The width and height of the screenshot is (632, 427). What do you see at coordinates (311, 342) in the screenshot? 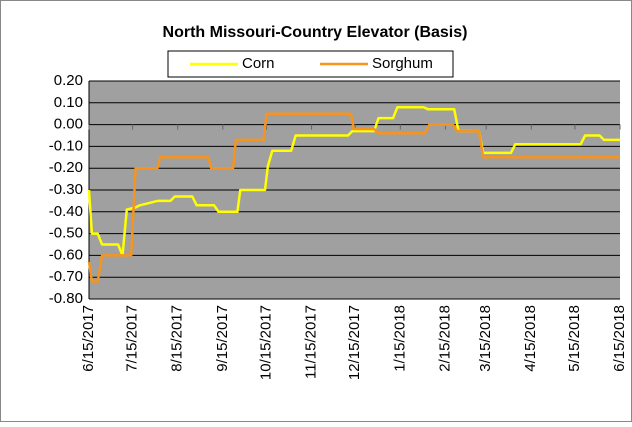
I see `x-tick-label: 11/15/2017` at bounding box center [311, 342].